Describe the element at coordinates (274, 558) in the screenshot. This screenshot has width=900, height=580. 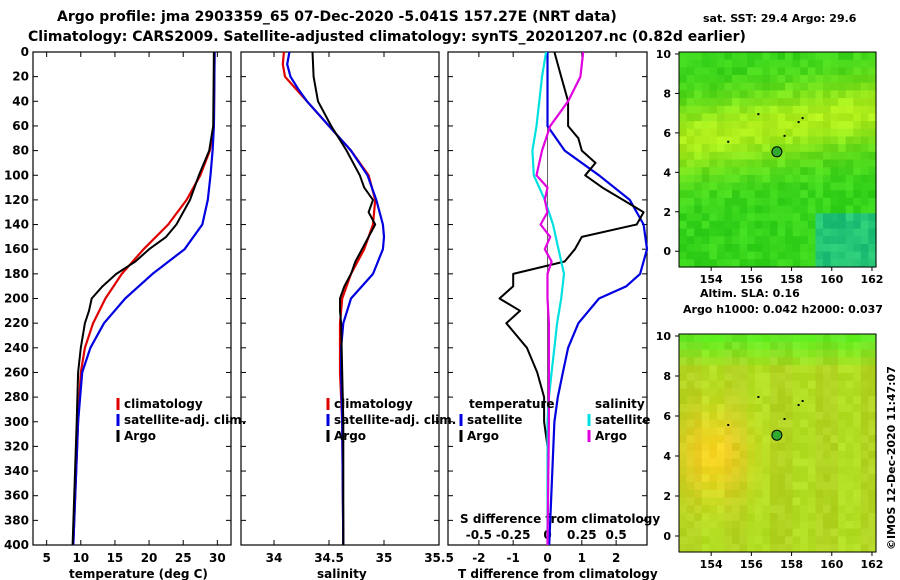
I see `x-tick-label: 34` at that location.